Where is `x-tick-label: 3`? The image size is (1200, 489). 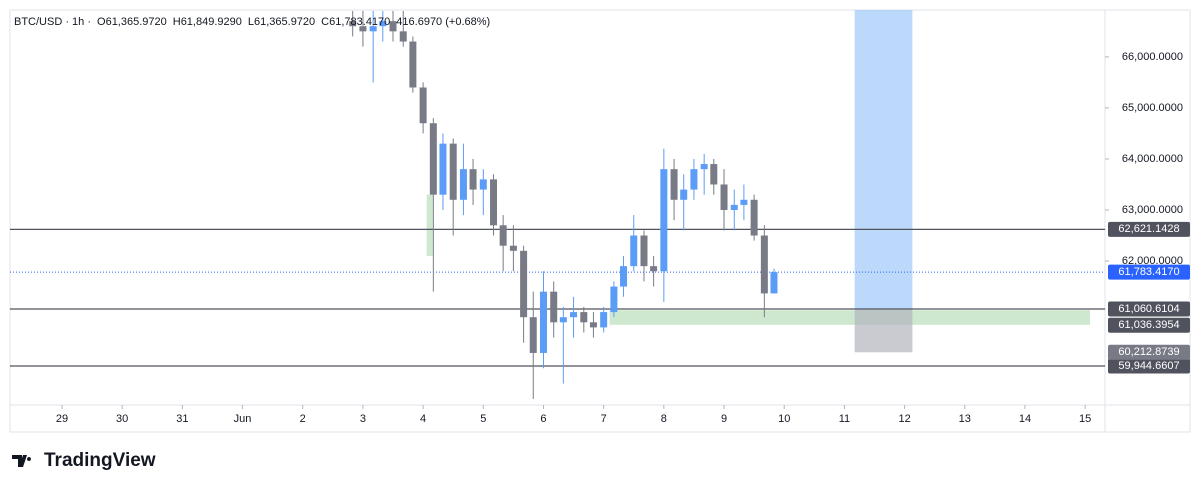 x-tick-label: 3 is located at coordinates (363, 419).